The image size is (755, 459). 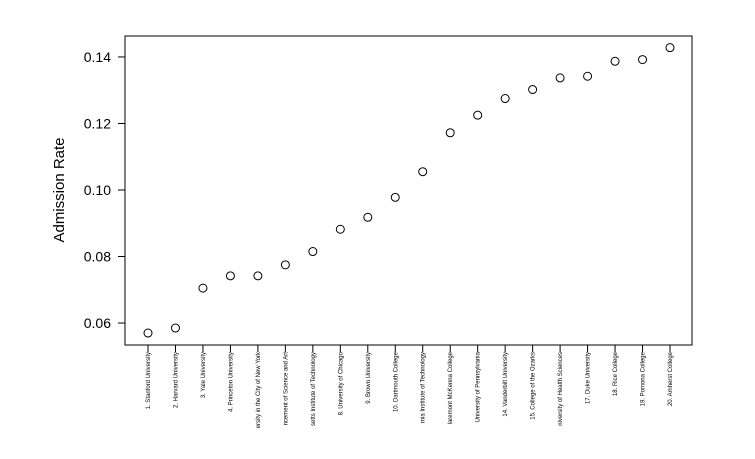 What do you see at coordinates (616, 373) in the screenshot?
I see `x-tick-label: 18. Rice College` at bounding box center [616, 373].